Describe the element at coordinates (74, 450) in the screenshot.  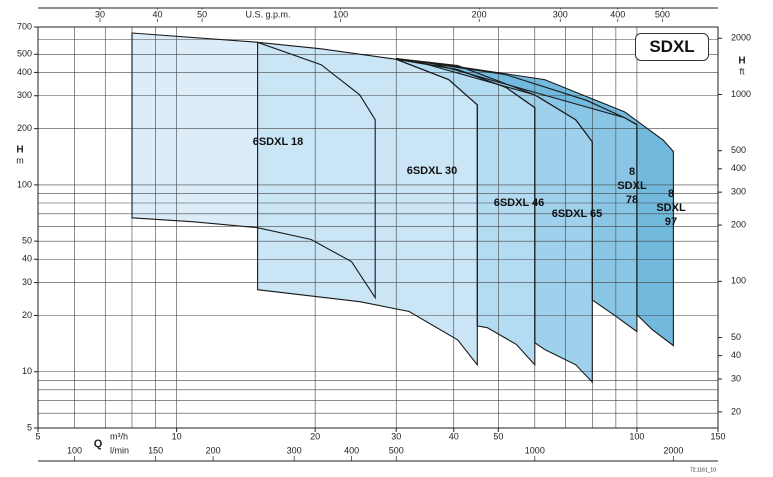
I see `x3-tick-label: 100` at that location.